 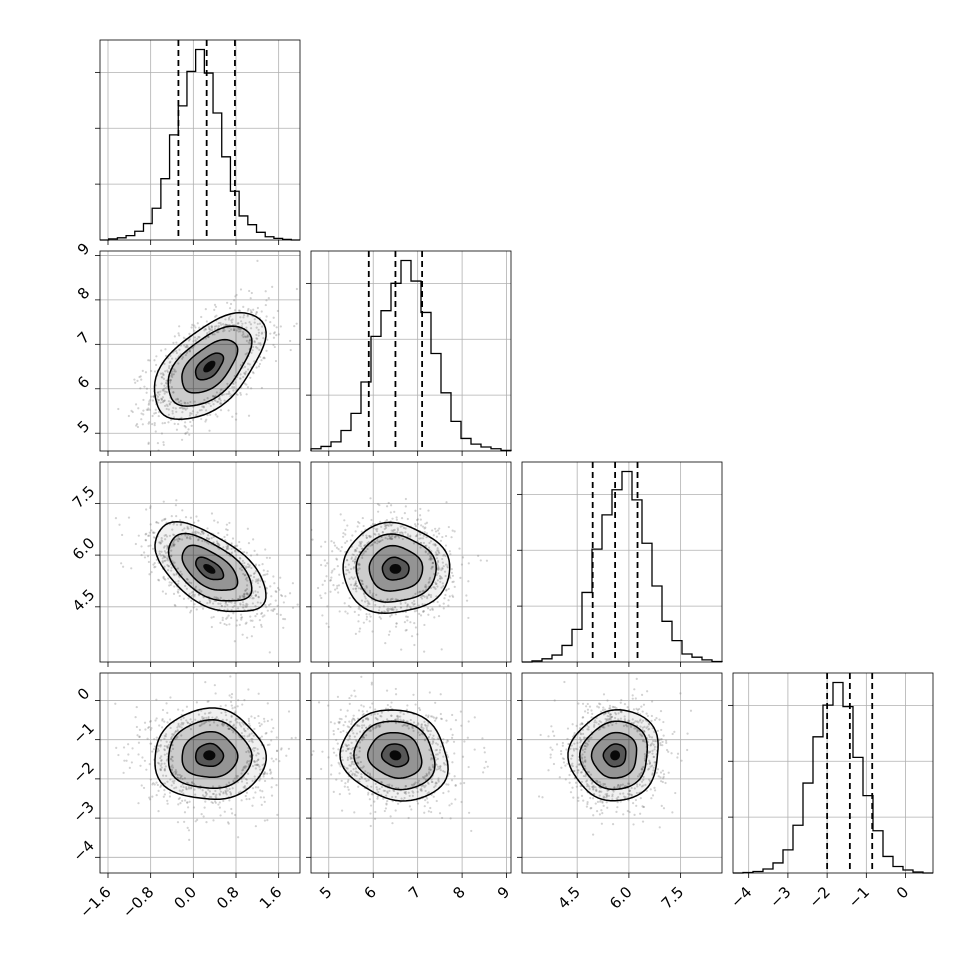 What do you see at coordinates (210, 568) in the screenshot?
I see `contour-line` at bounding box center [210, 568].